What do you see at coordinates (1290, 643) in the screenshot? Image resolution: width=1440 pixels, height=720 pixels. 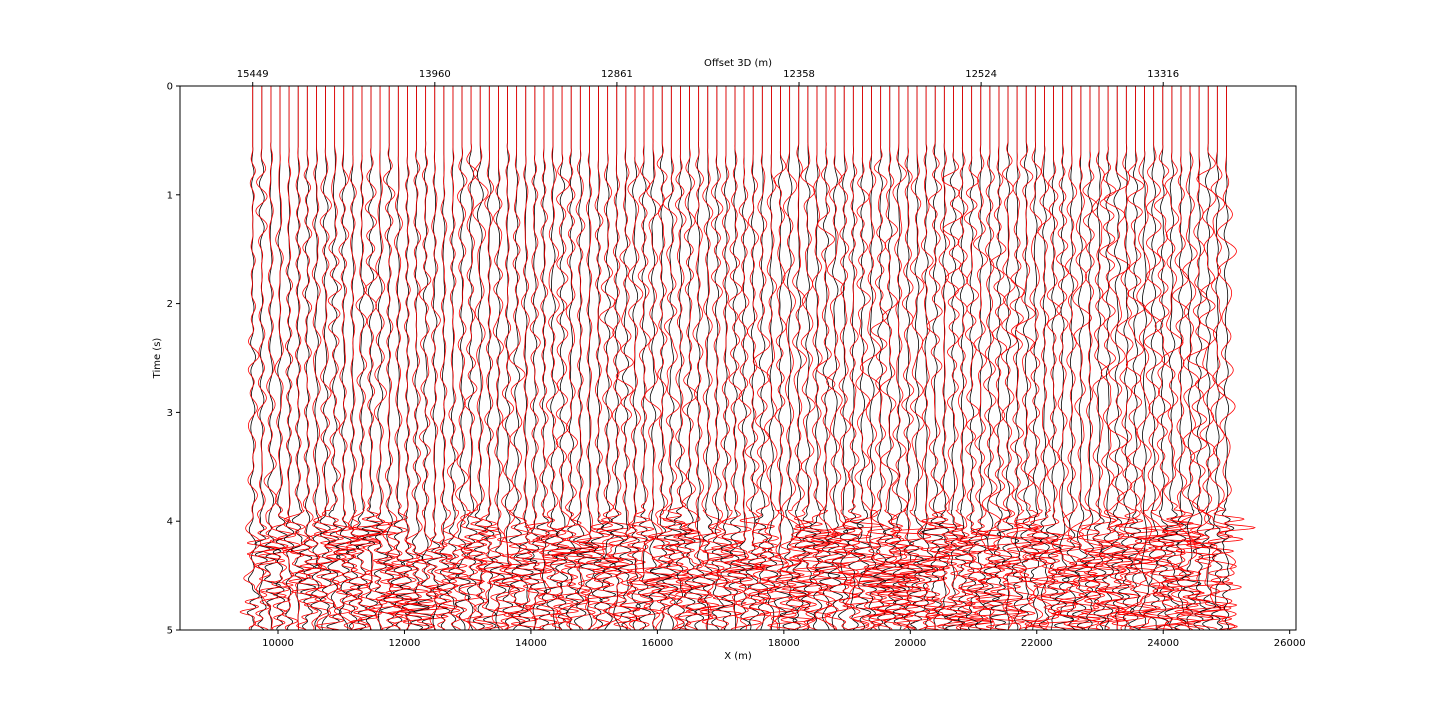 I see `x-tick-label: 26000` at bounding box center [1290, 643].